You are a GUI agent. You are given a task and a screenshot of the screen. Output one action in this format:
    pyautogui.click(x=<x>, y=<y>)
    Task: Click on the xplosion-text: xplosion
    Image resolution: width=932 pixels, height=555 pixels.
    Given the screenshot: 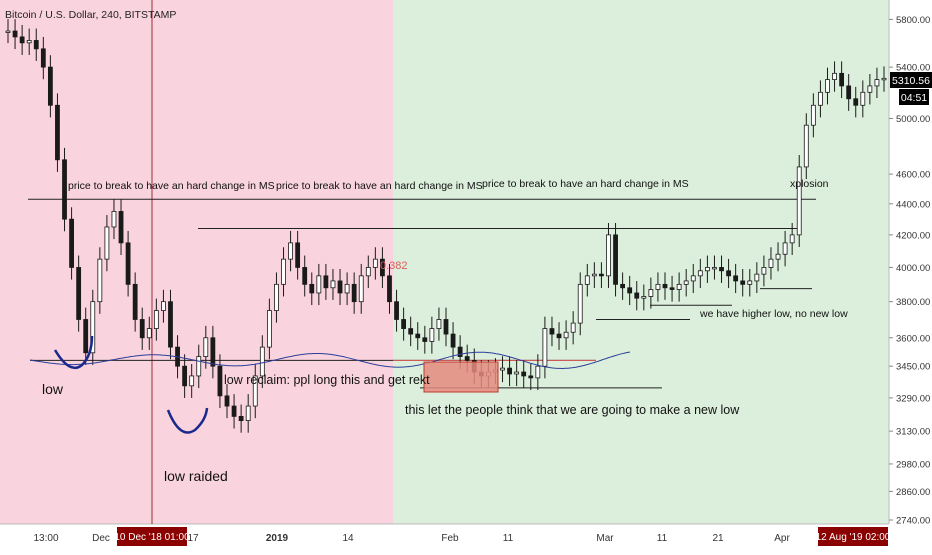 What is the action you would take?
    pyautogui.click(x=809, y=184)
    